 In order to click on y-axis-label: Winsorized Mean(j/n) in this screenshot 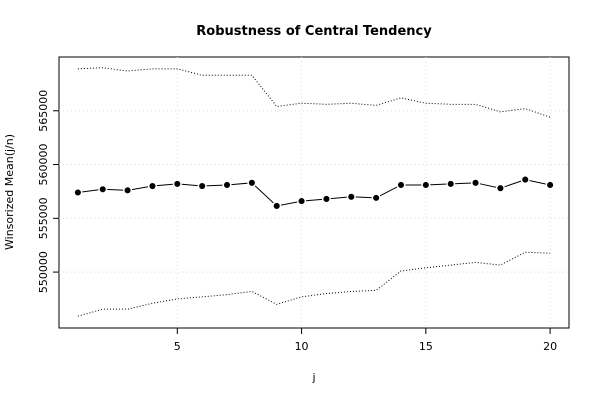, I will do `click(9, 192)`.